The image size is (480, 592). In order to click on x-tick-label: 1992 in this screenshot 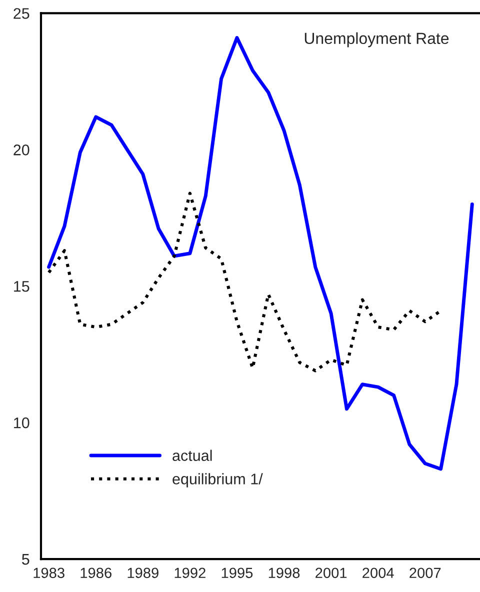, I will do `click(190, 573)`.